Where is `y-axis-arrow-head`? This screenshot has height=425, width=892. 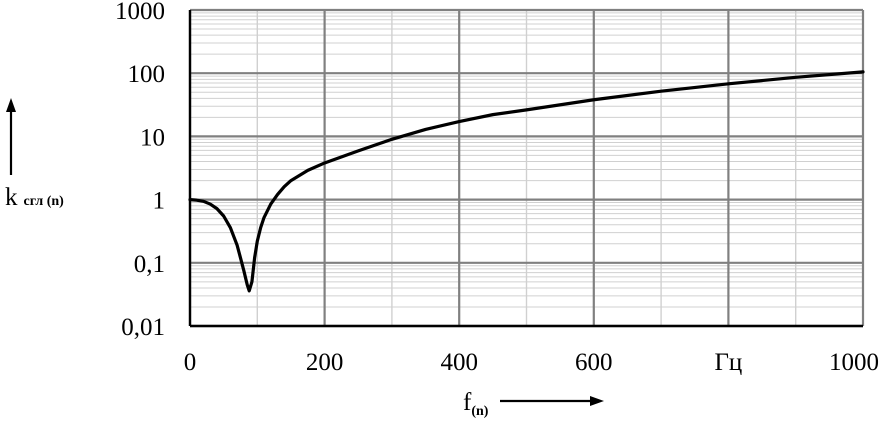
y-axis-arrow-head is located at coordinates (11, 105).